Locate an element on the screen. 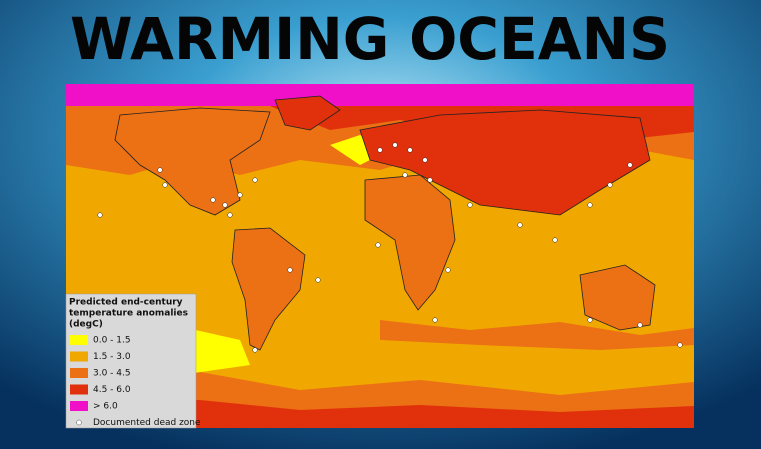 The height and width of the screenshot is (449, 761). legend-title: Predicted end-century is located at coordinates (126, 303).